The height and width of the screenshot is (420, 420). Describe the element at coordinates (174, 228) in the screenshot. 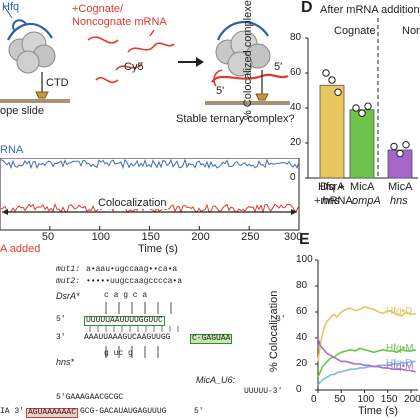

I see `panel-b-xticks` at that location.